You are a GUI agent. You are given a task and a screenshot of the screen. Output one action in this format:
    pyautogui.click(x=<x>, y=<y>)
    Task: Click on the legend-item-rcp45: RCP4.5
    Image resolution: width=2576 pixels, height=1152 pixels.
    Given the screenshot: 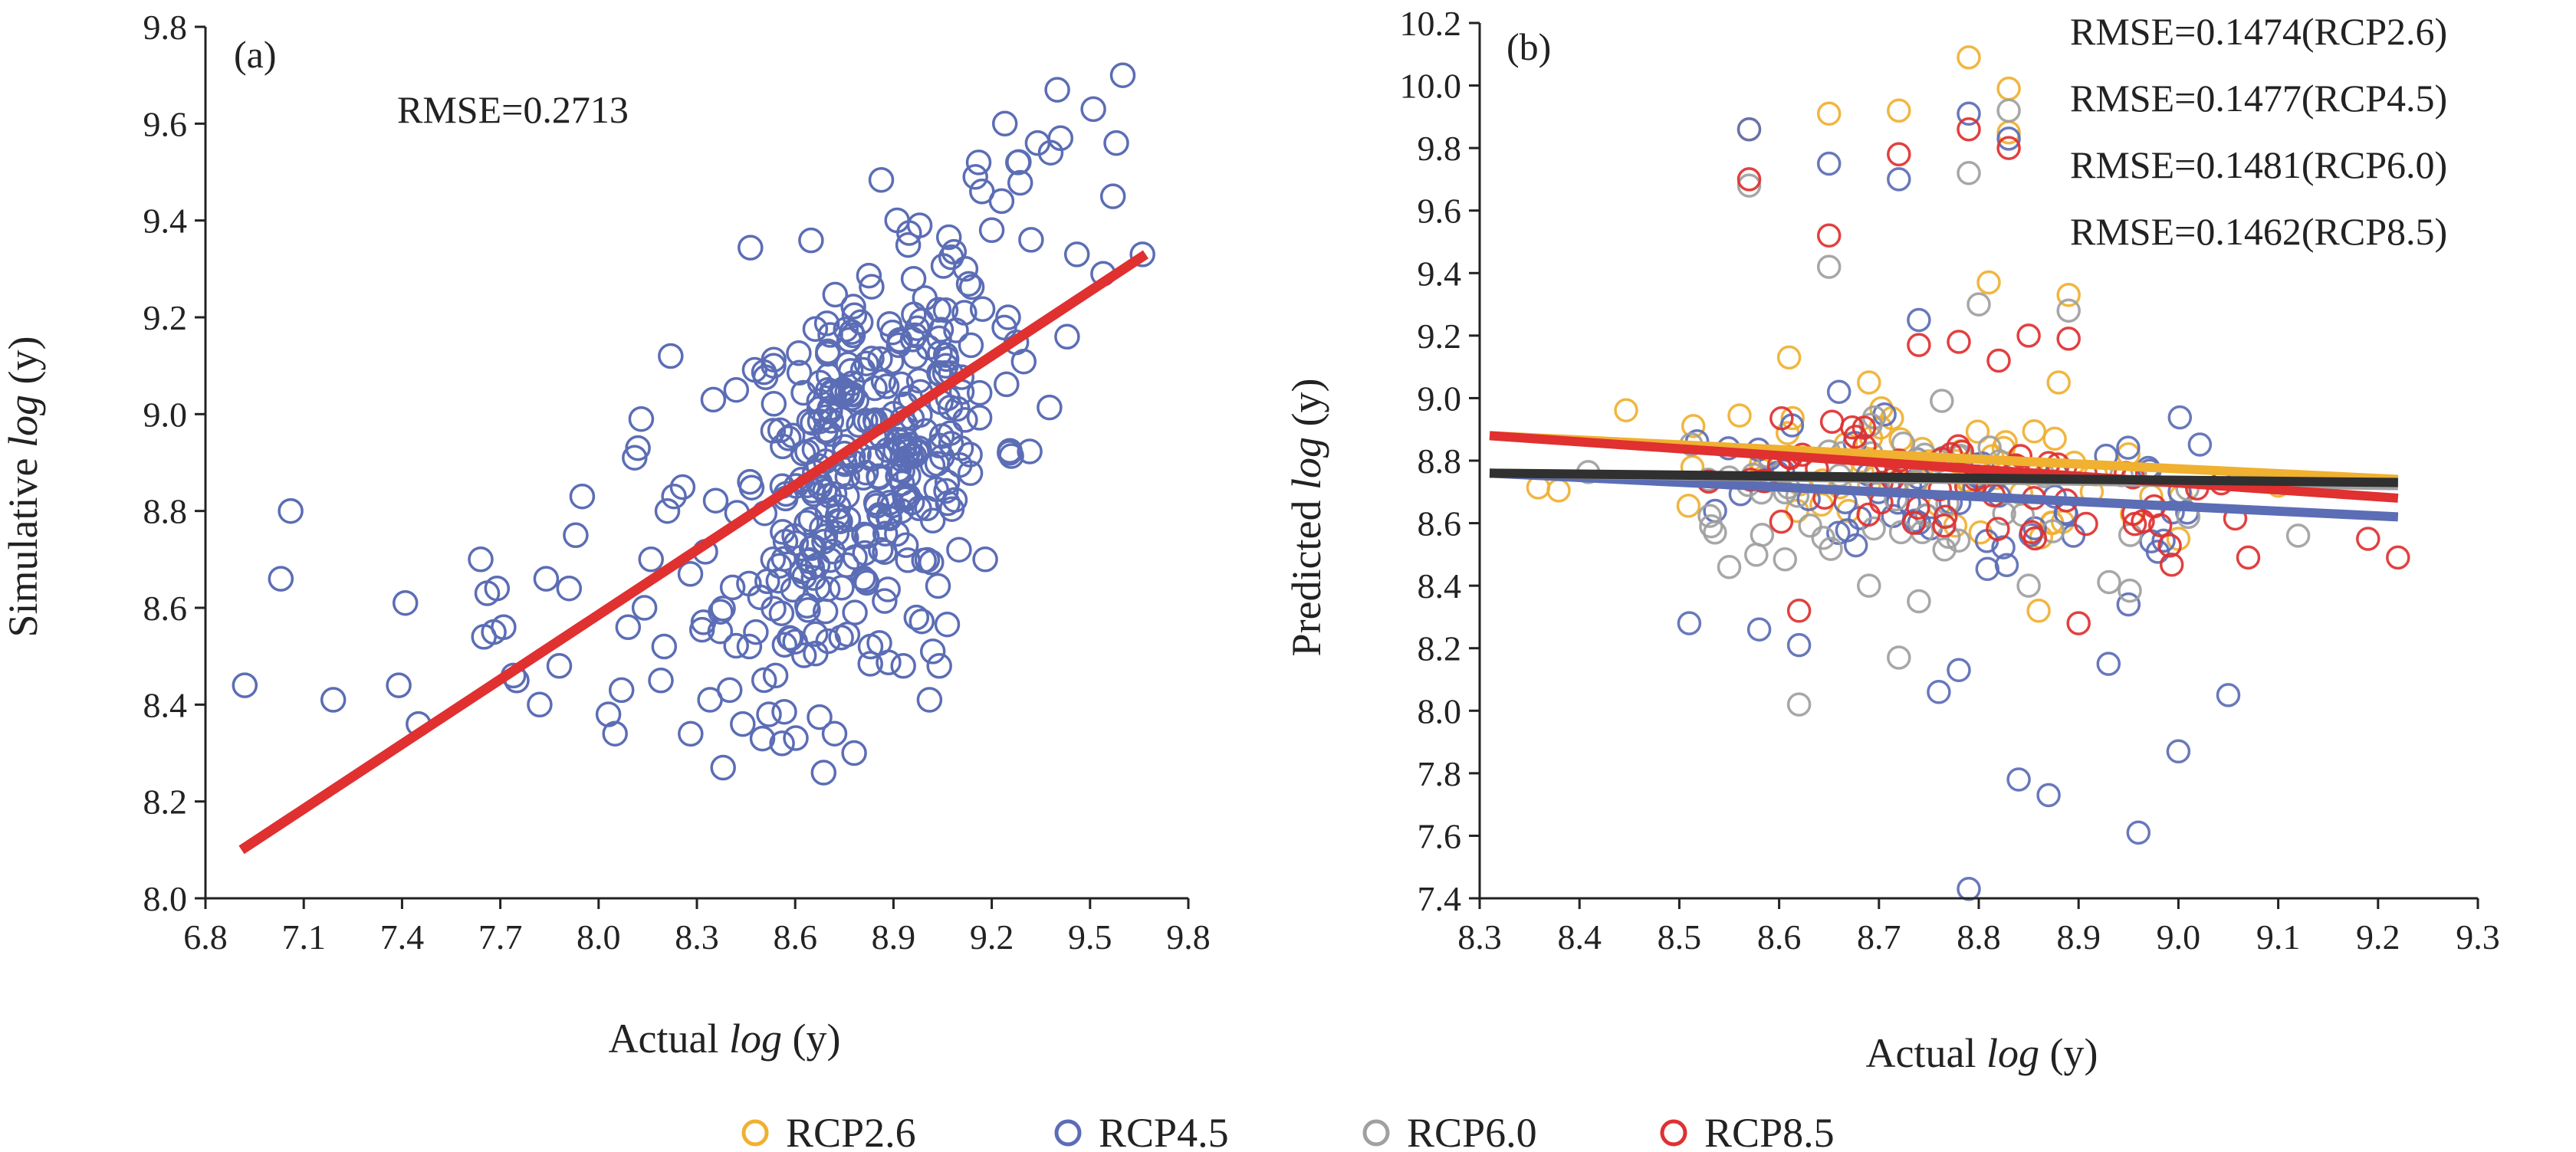 What is the action you would take?
    pyautogui.click(x=1142, y=1131)
    